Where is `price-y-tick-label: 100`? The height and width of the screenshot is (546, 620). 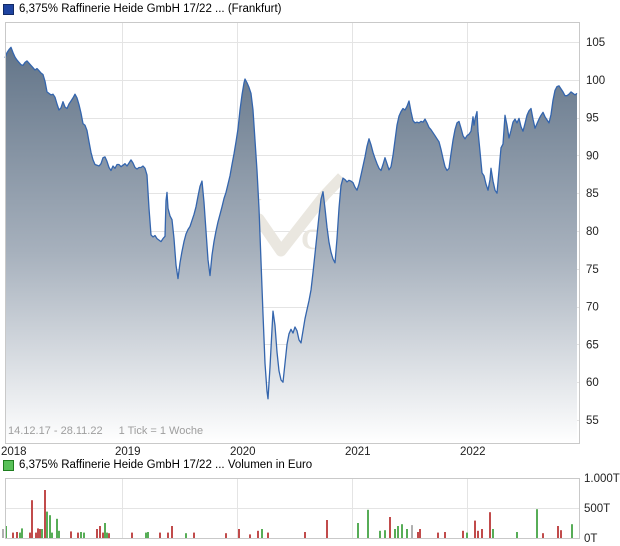 price-y-tick-label: 100 is located at coordinates (595, 81).